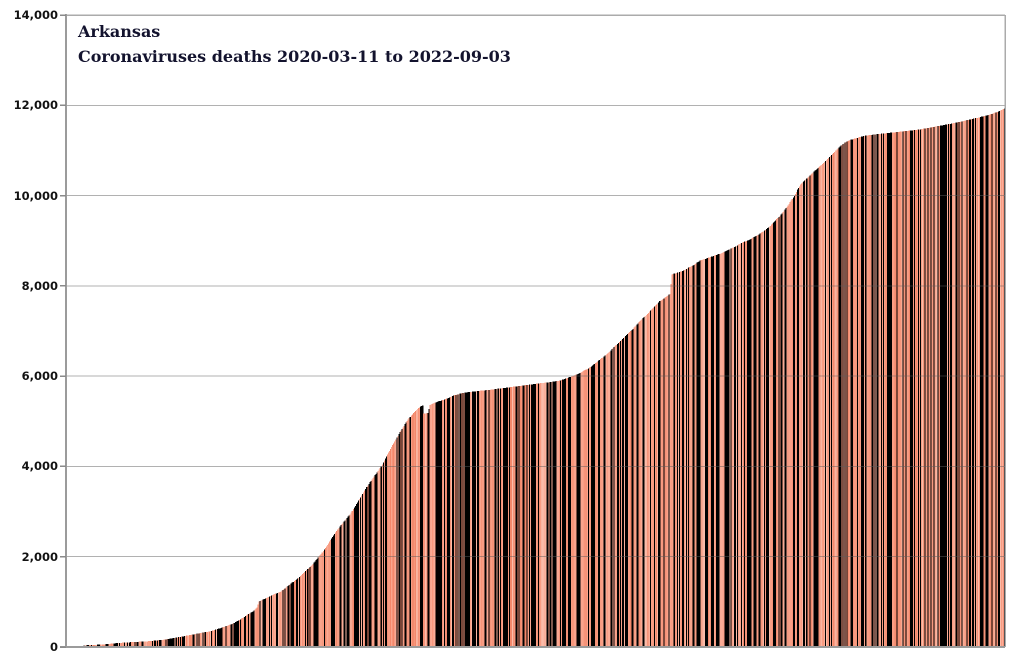 This screenshot has height=663, width=1030. What do you see at coordinates (39, 556) in the screenshot?
I see `y-axis-tick-label: 2,000` at bounding box center [39, 556].